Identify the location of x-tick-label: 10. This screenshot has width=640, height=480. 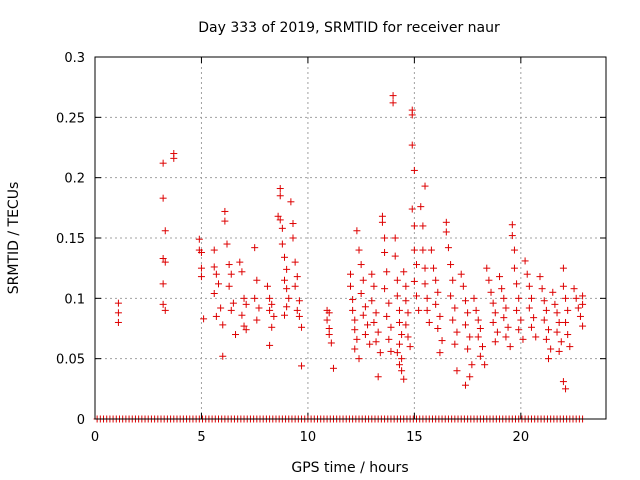
(308, 437).